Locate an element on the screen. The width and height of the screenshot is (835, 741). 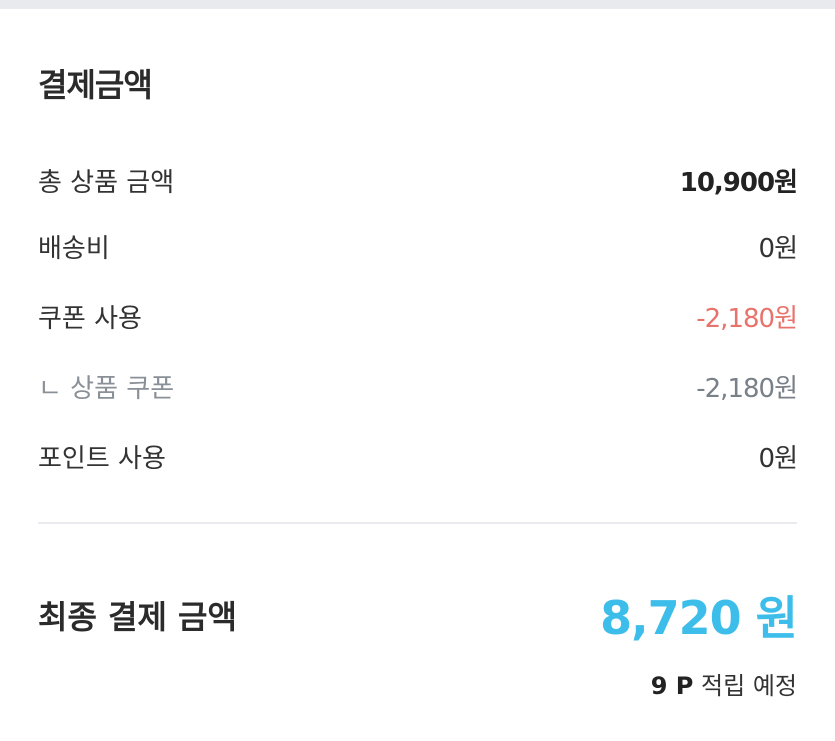
row-label: 배송비 is located at coordinates (74, 248).